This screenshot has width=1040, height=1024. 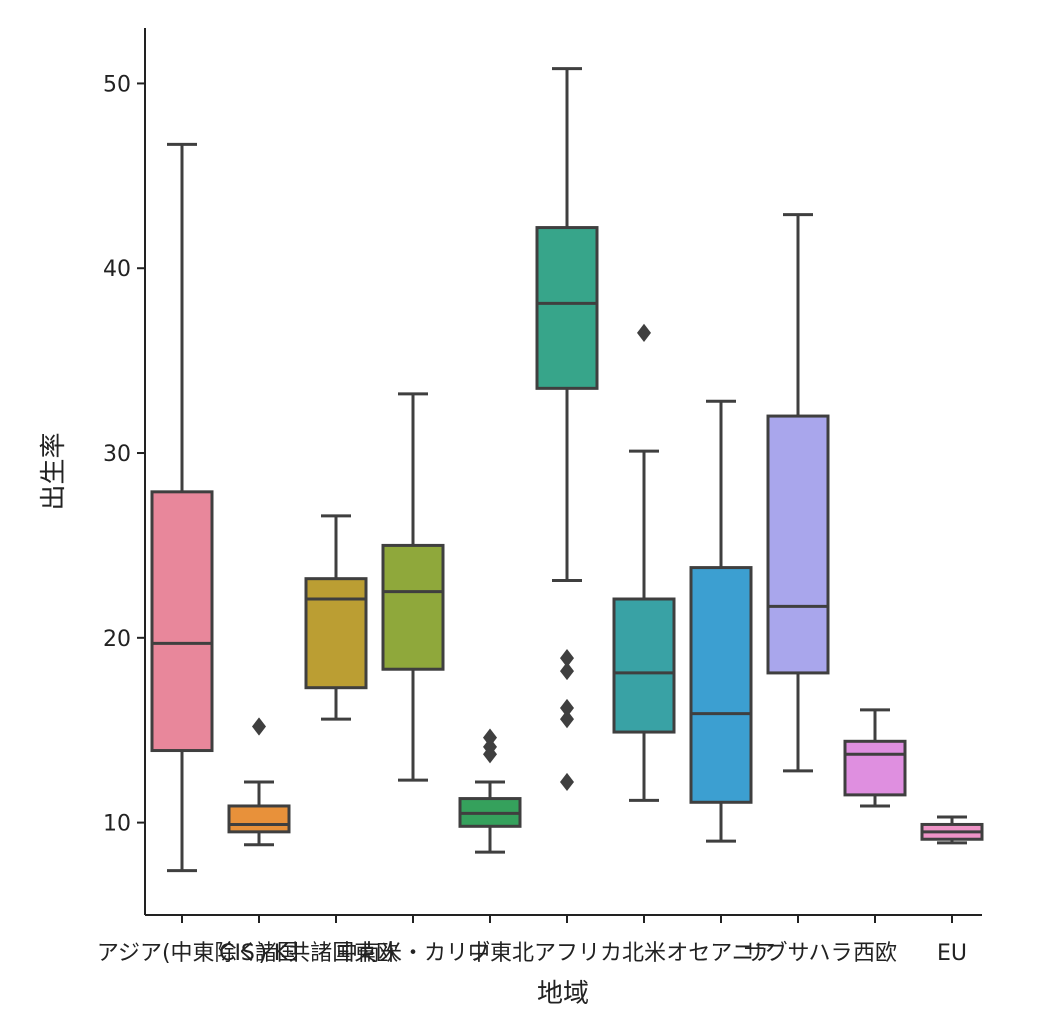 I want to click on x-tick-label: オセアニア, so click(x=721, y=953).